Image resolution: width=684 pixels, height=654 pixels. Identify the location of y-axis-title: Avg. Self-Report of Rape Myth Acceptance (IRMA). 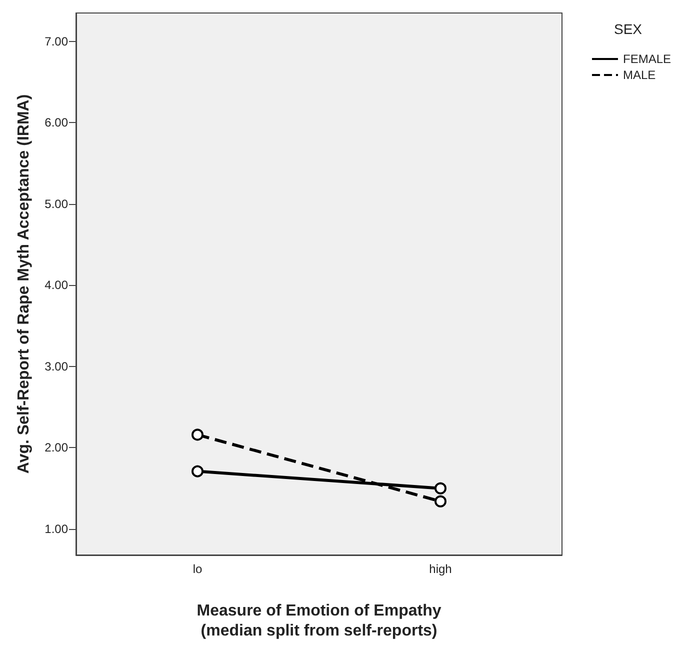
(24, 284).